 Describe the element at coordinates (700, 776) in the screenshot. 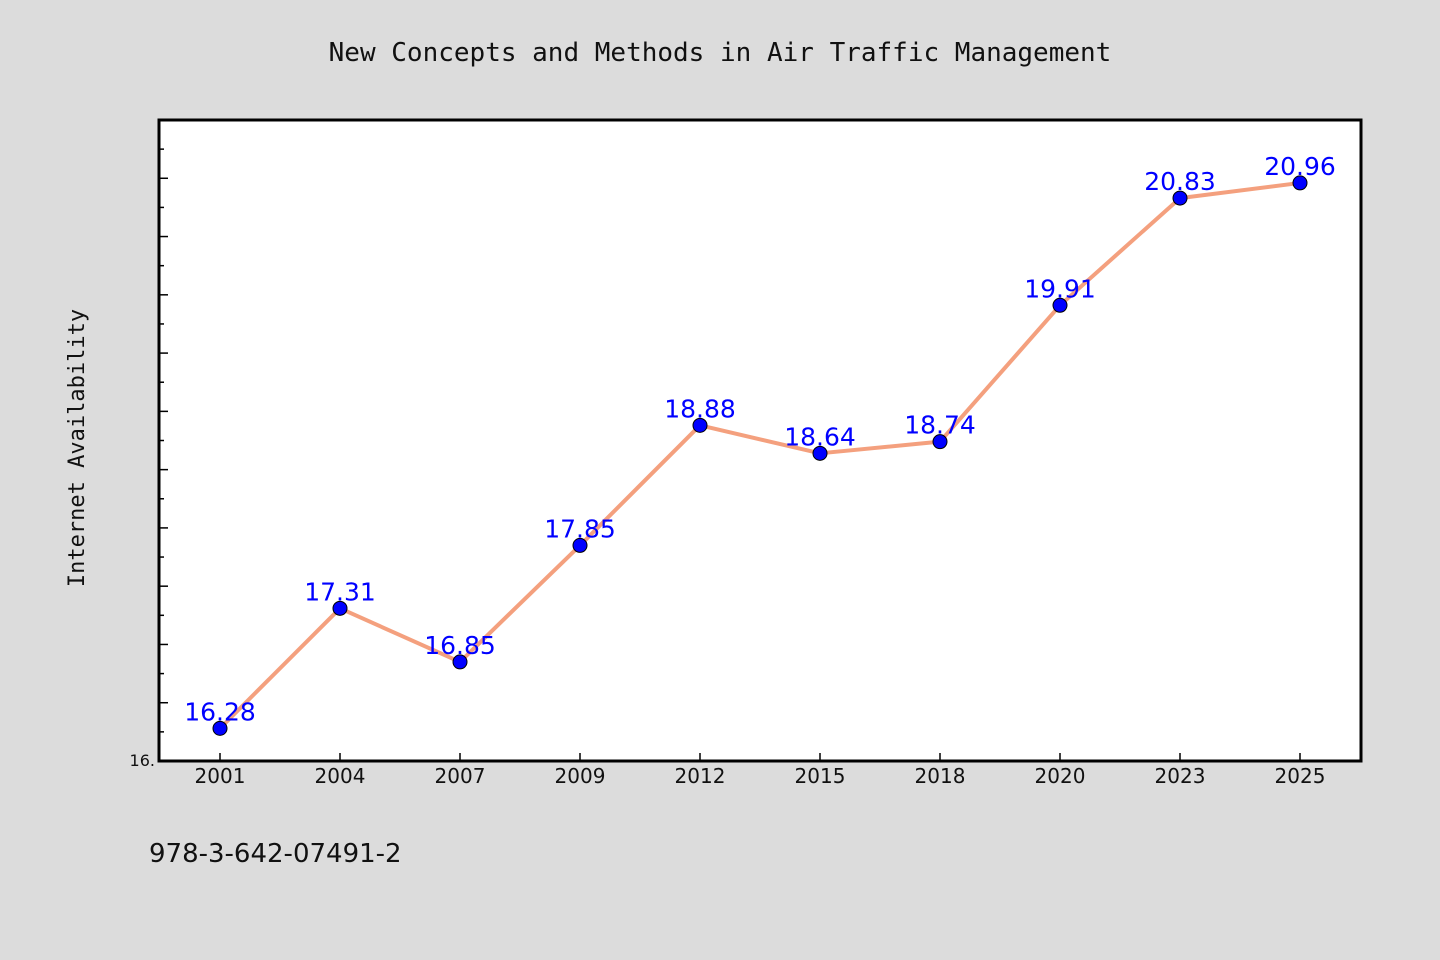

I see `x-tick-label: 2012` at that location.